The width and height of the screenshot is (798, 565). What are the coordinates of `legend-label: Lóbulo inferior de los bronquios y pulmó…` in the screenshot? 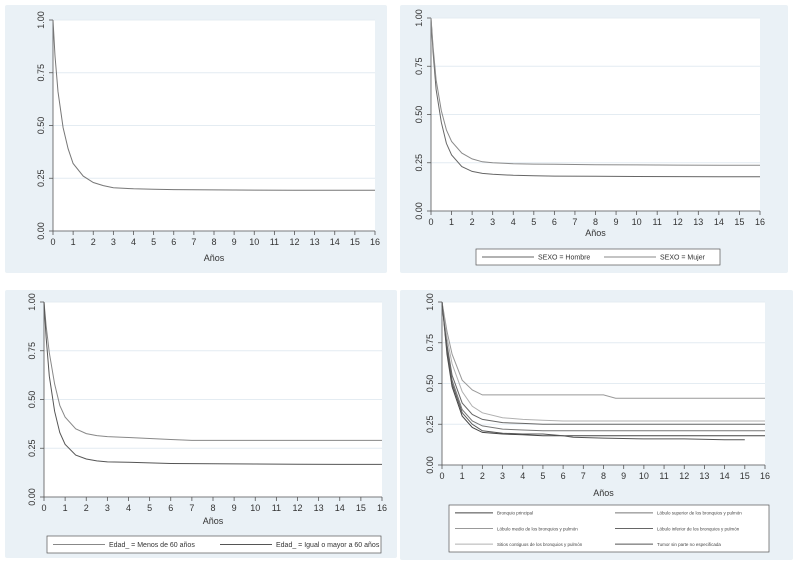 It's located at (698, 528).